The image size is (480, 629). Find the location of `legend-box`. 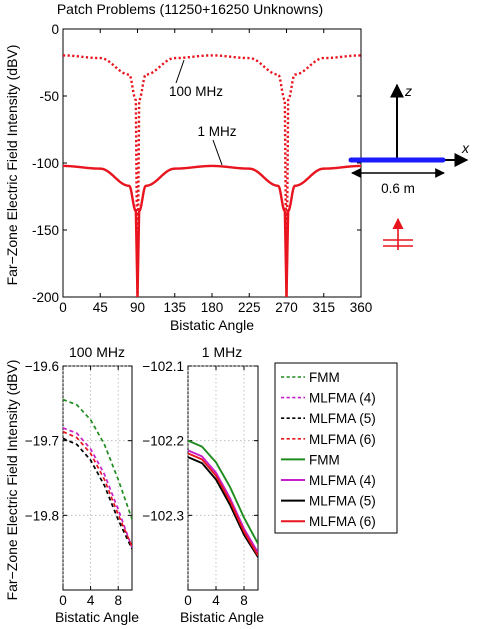

legend-box is located at coordinates (336, 448).